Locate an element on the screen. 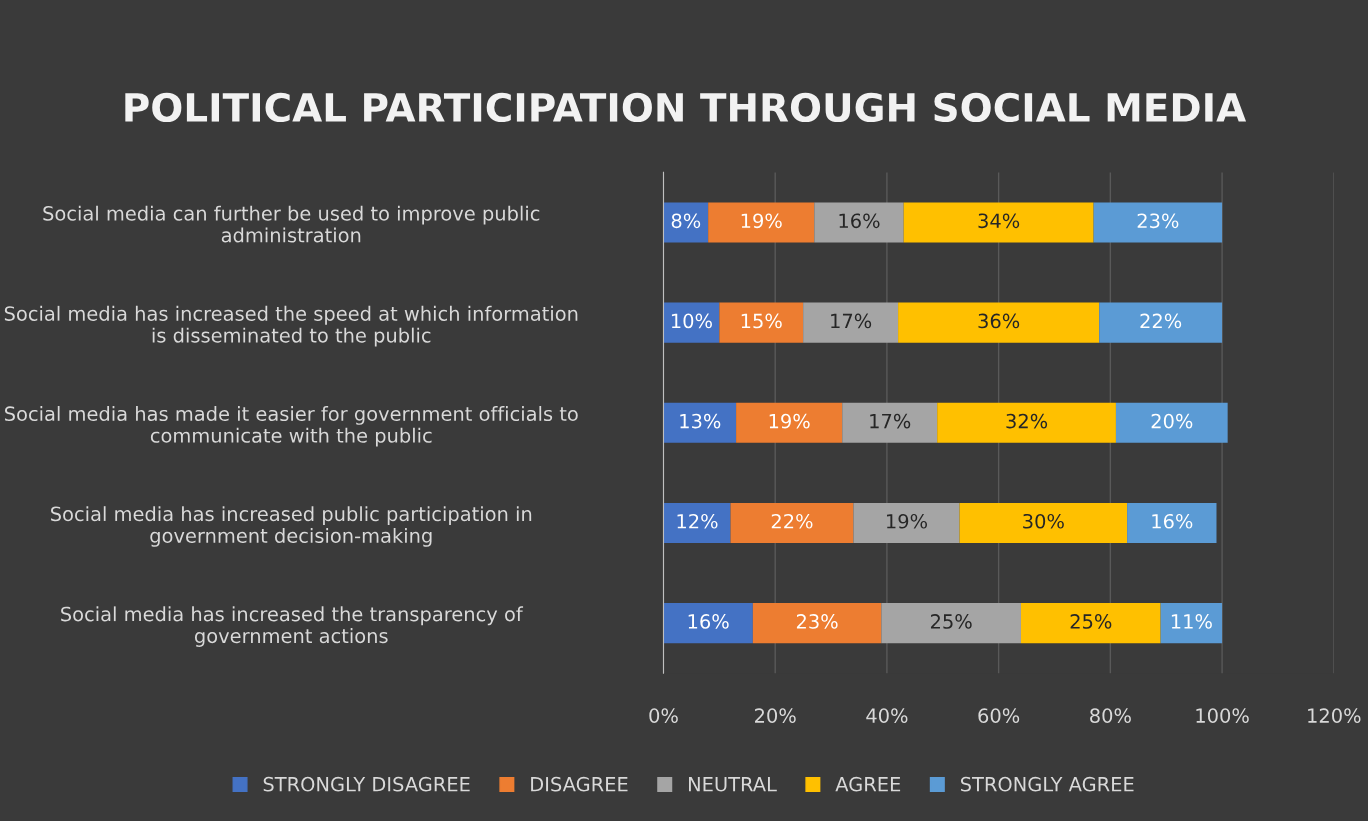 The width and height of the screenshot is (1368, 821). legend-label: NEUTRAL is located at coordinates (733, 784).